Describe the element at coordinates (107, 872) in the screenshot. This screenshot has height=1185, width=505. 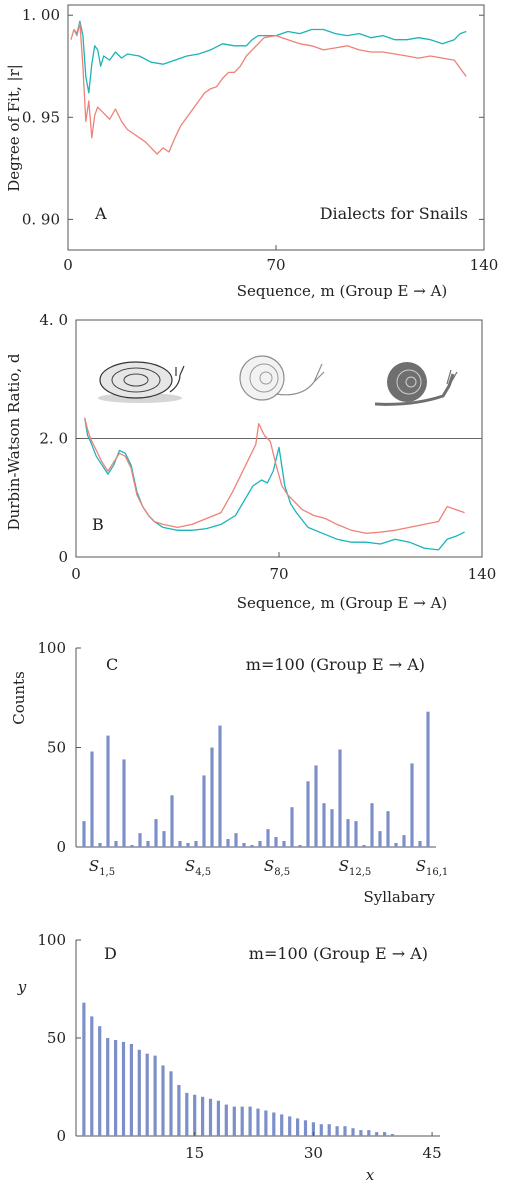
I see `xtick-subscript: 1,5` at that location.